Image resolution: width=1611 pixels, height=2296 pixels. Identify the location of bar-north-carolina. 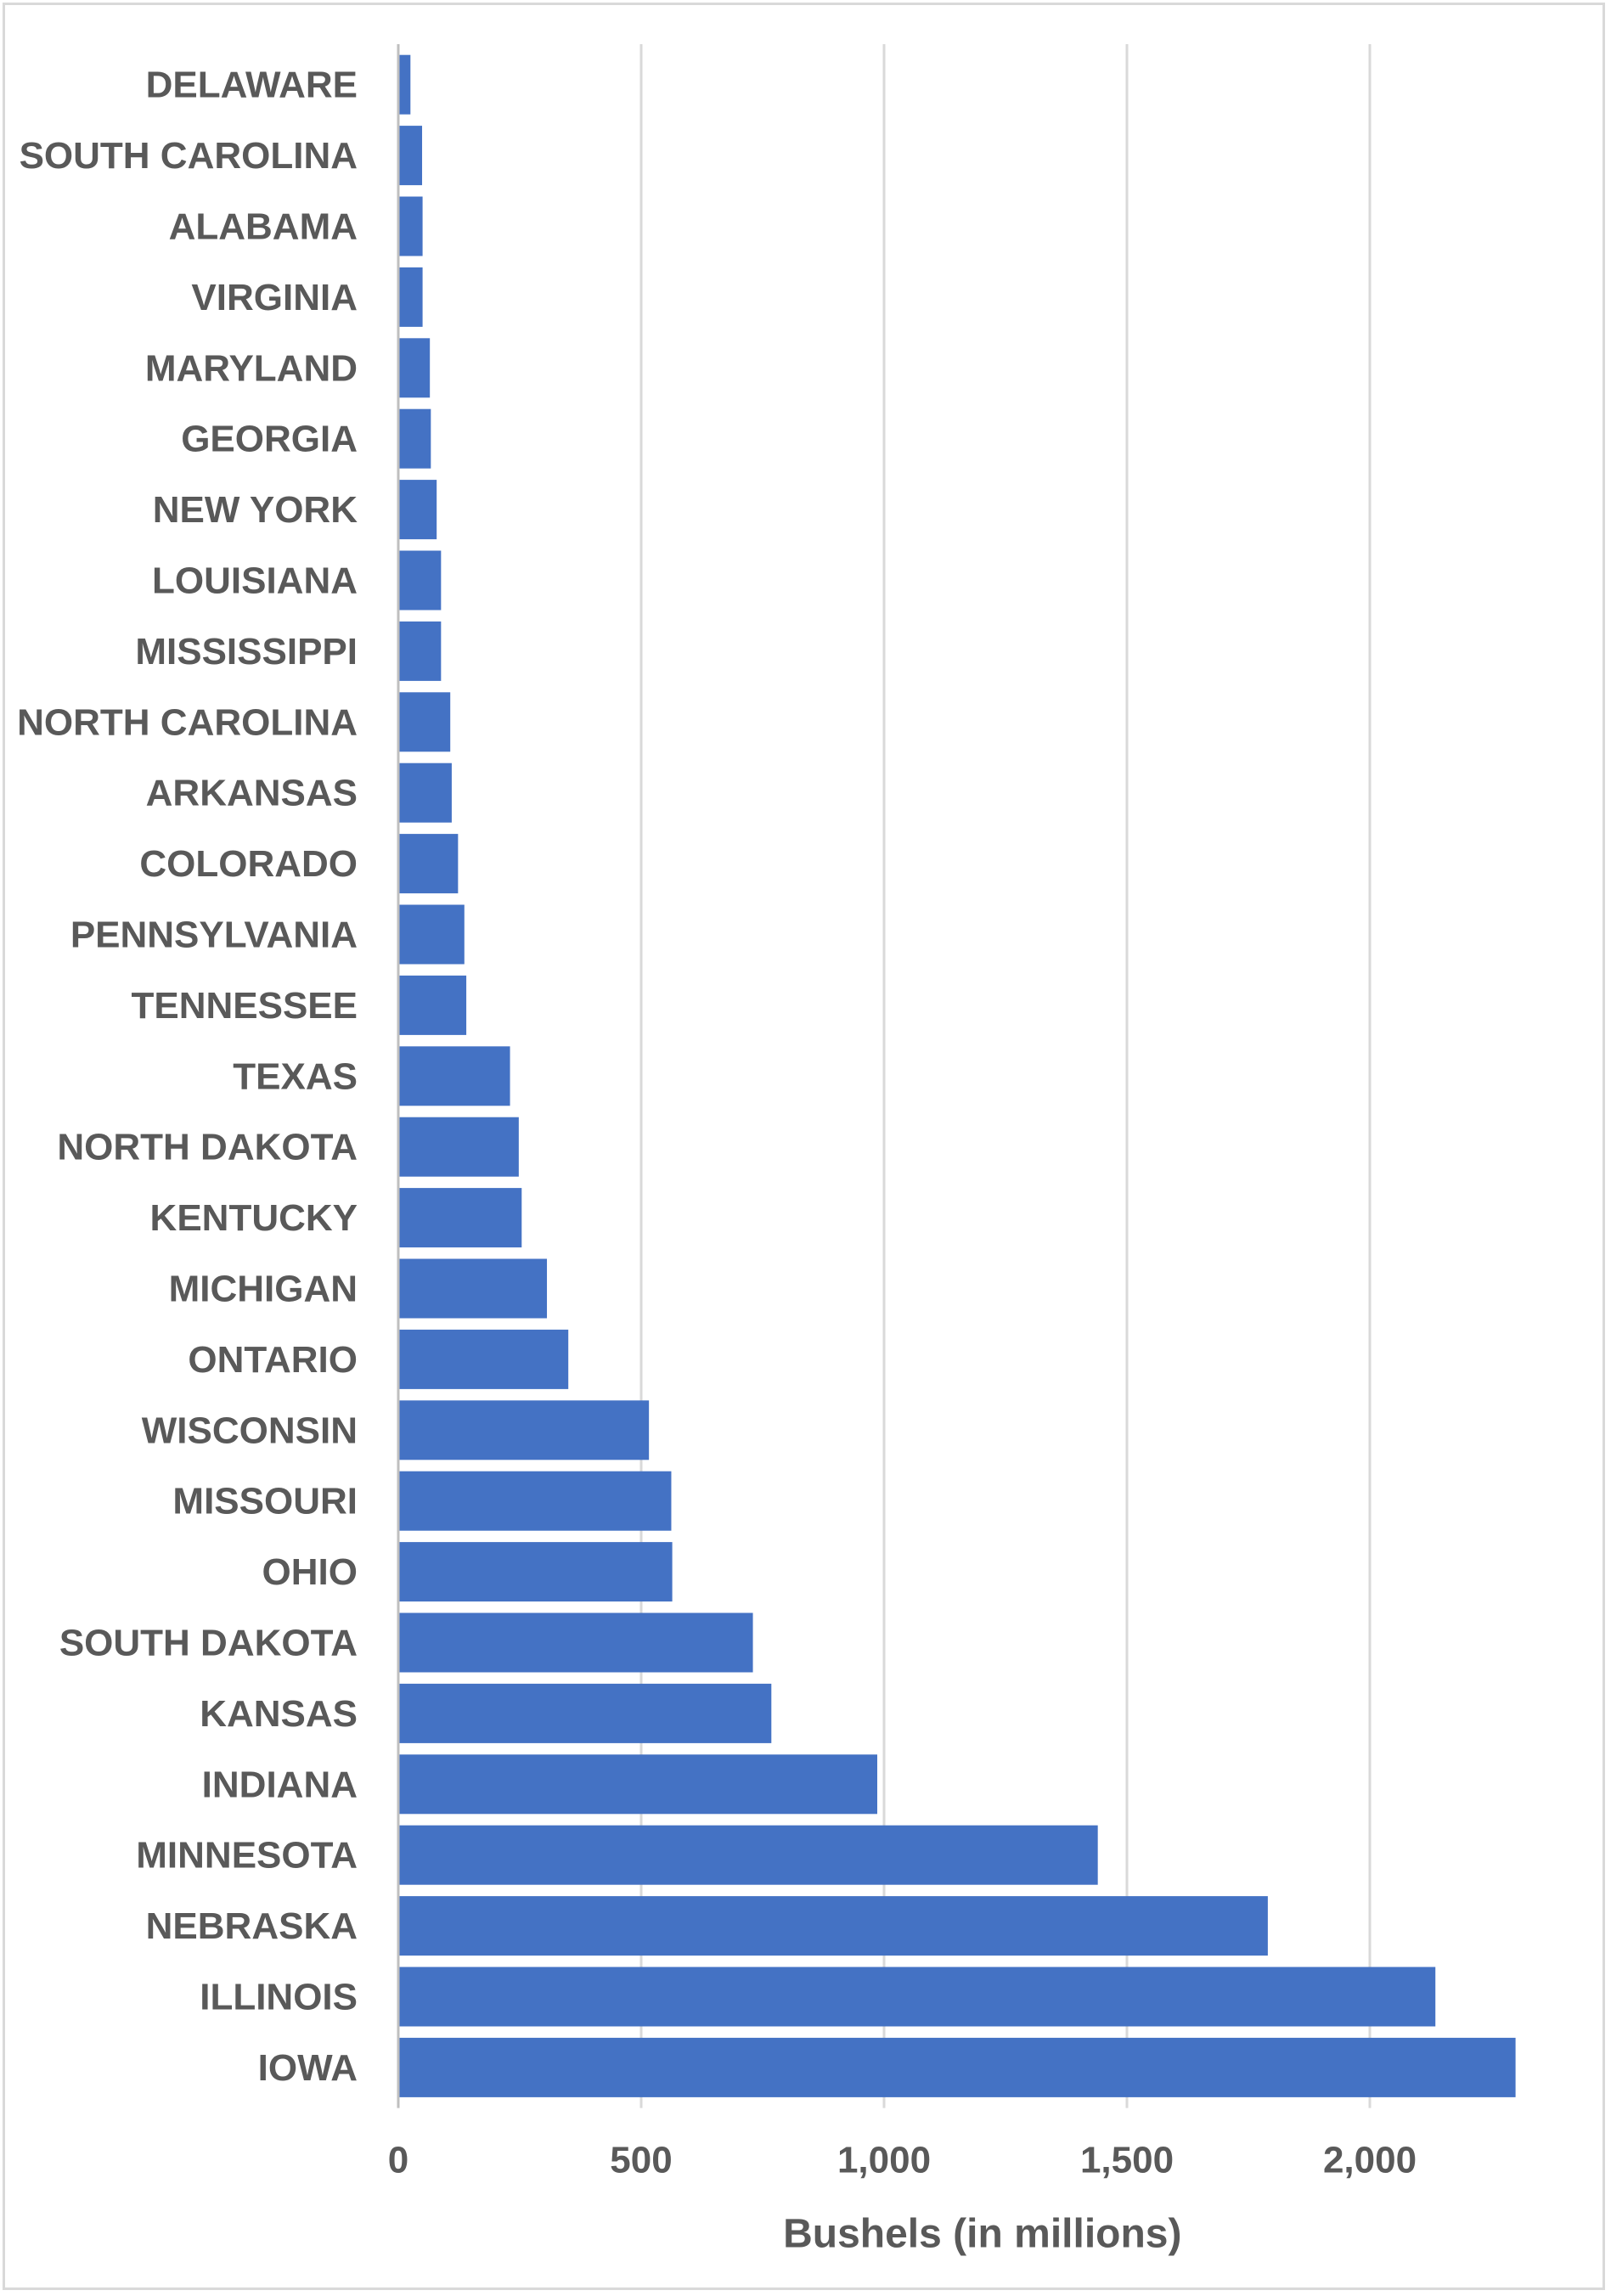
(424, 722).